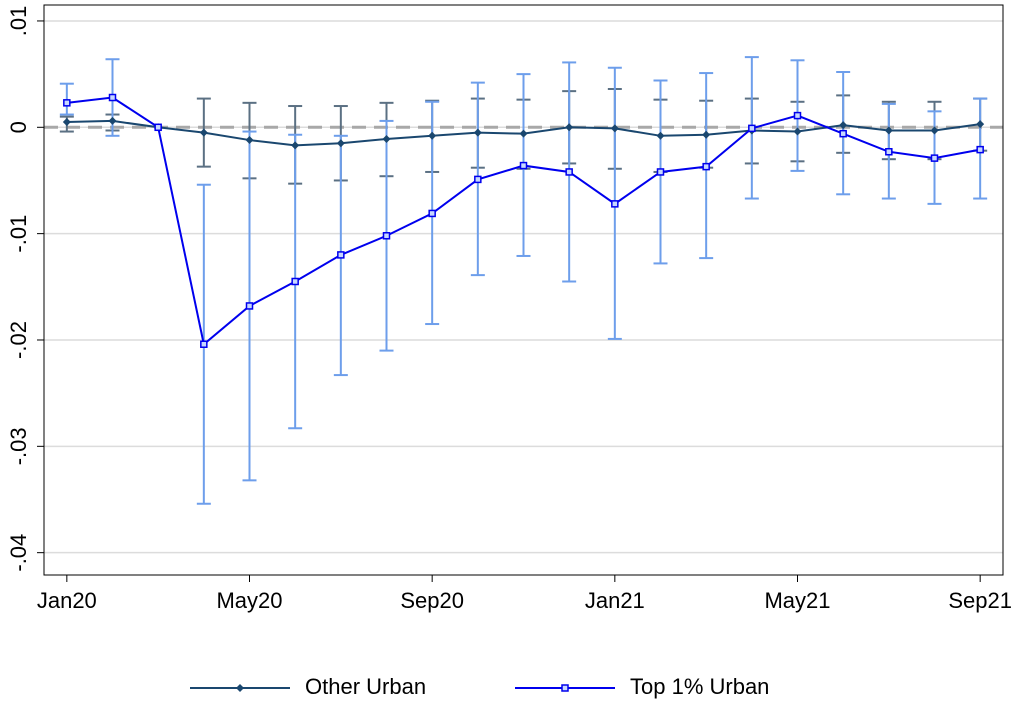  What do you see at coordinates (67, 600) in the screenshot?
I see `x-tick-label: Jan20` at bounding box center [67, 600].